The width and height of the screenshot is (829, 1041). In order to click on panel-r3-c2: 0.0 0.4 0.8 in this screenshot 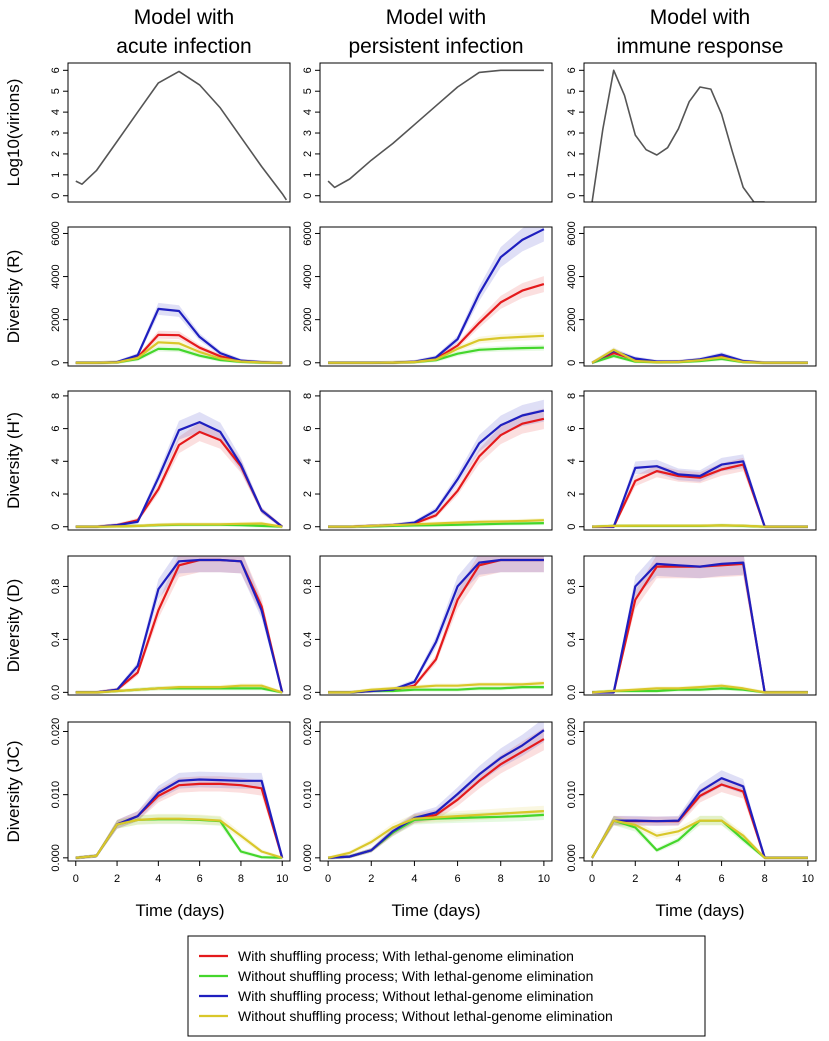, I will do `click(691, 627)`.